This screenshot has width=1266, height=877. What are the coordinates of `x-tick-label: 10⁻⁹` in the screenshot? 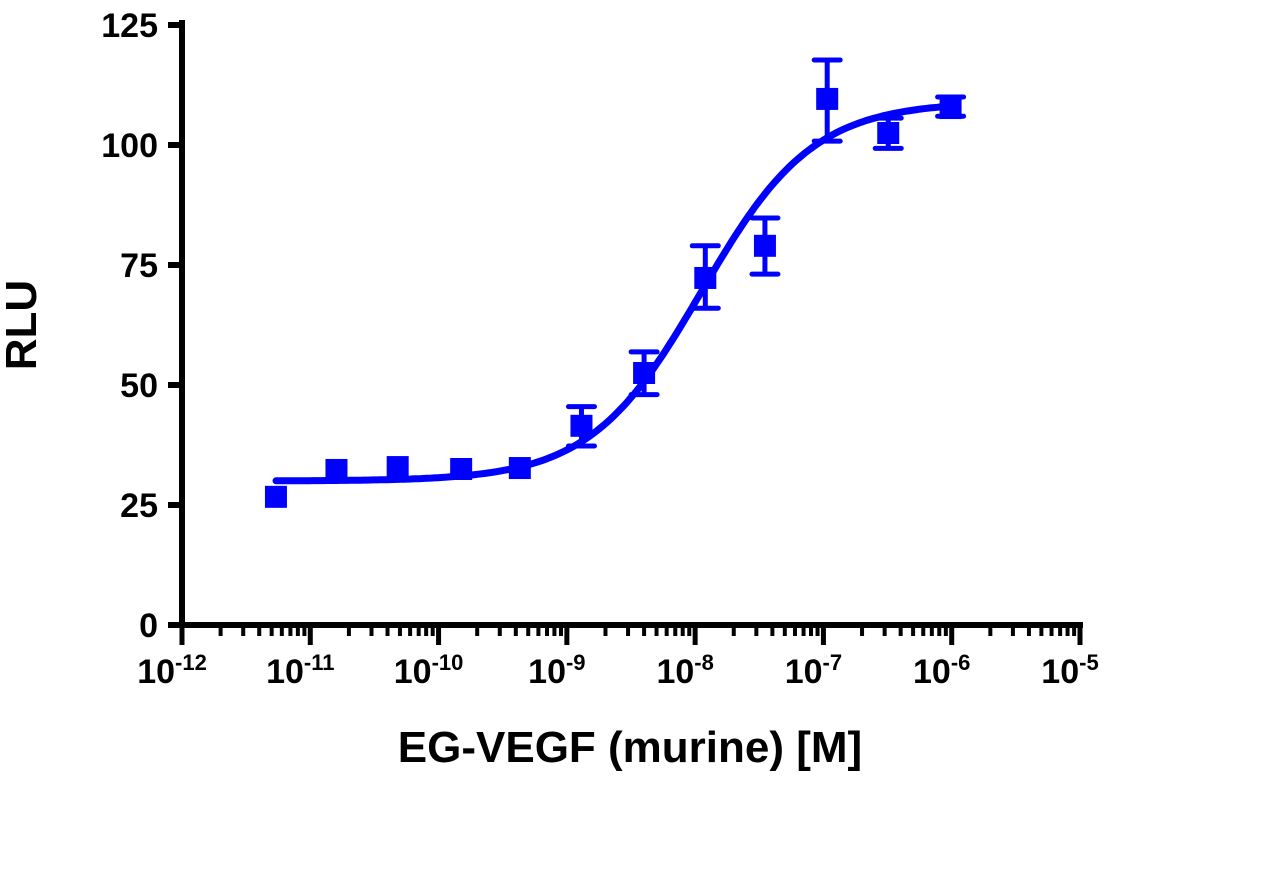 It's located at (556, 670).